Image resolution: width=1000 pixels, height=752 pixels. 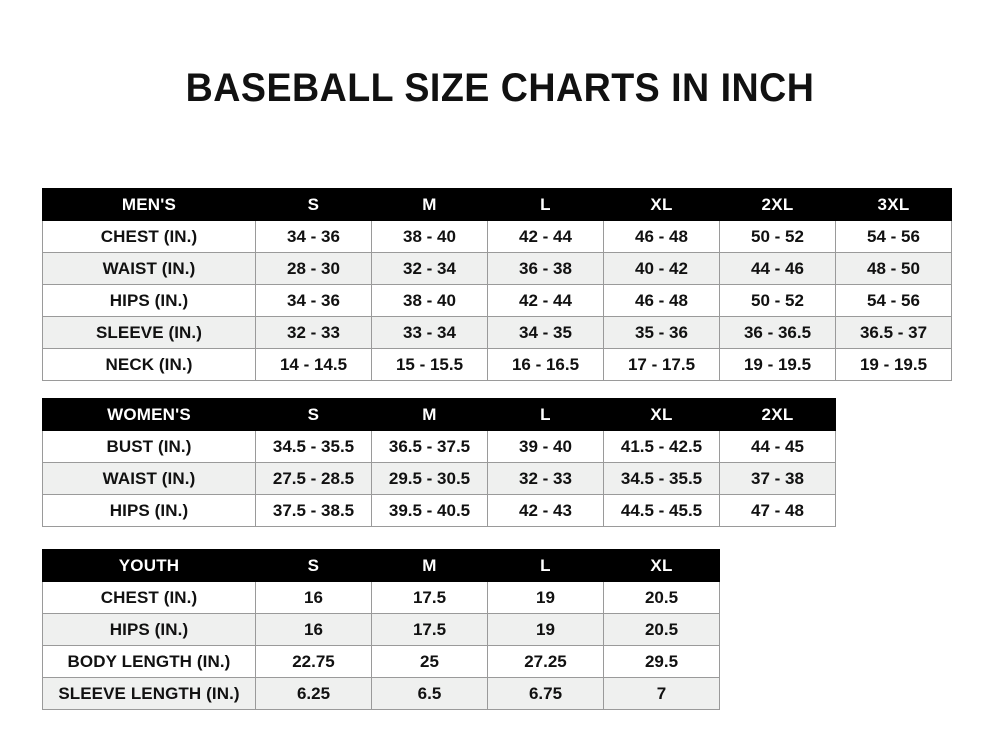 I want to click on measurement-value: 25, so click(x=429, y=661).